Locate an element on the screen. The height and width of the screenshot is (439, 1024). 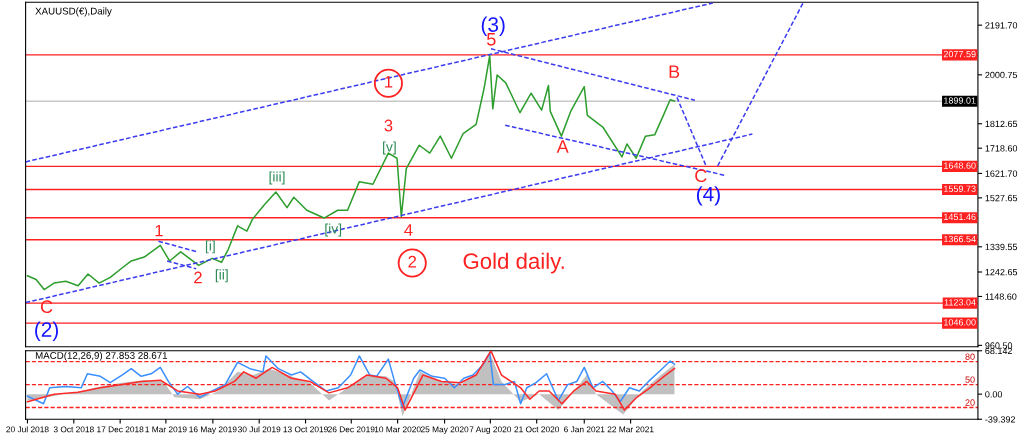
y-tick-label: 2191.70 is located at coordinates (1001, 25).